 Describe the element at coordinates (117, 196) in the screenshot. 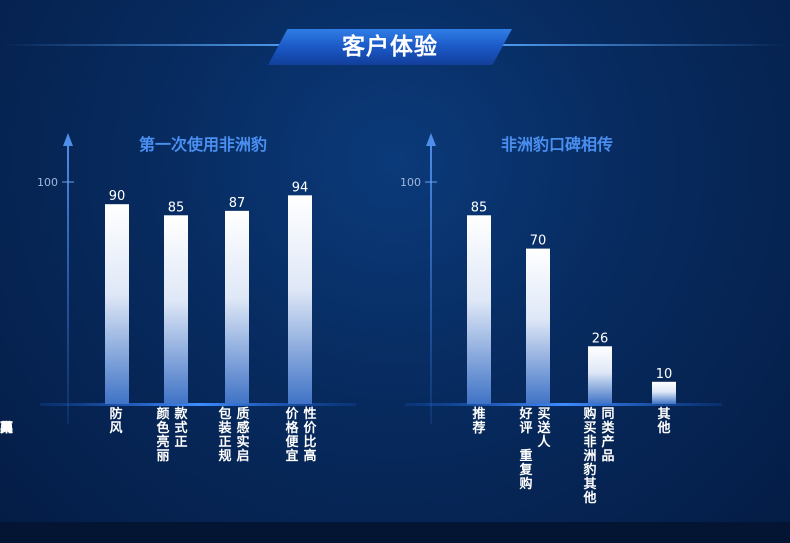

I see `data-label: 90` at that location.